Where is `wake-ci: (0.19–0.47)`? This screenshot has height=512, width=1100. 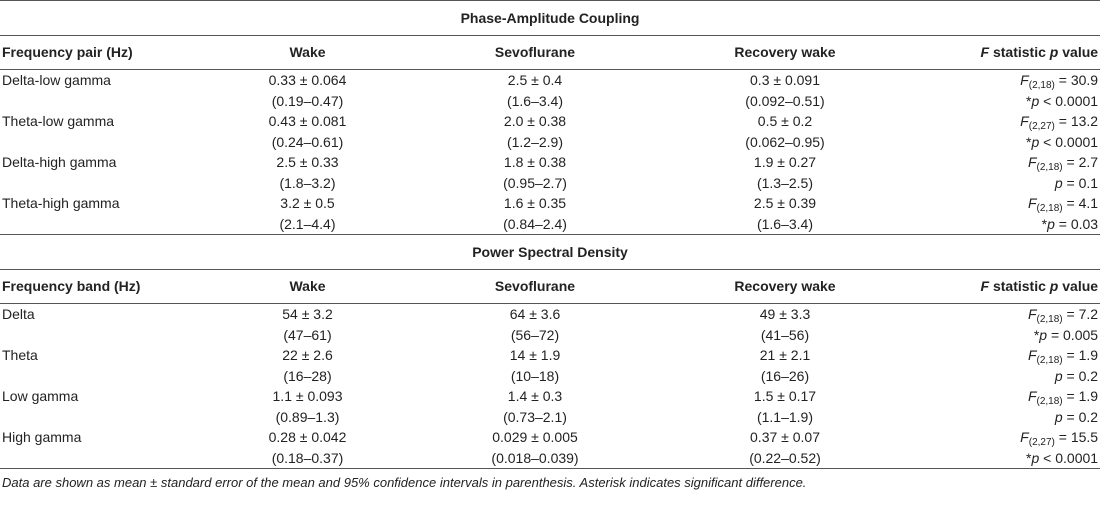 wake-ci: (0.19–0.47) is located at coordinates (307, 100).